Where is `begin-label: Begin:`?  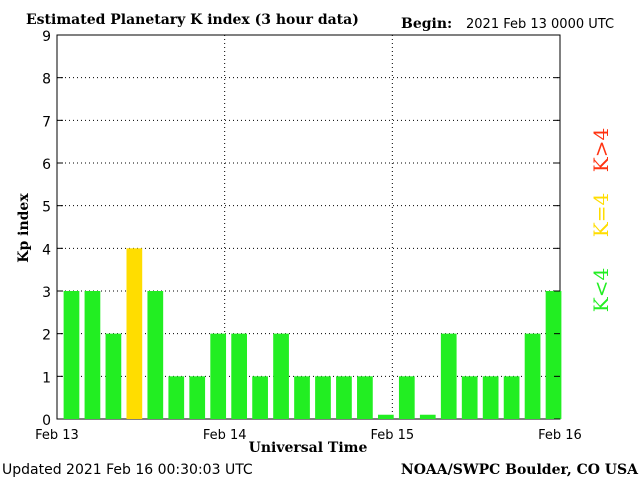 begin-label: Begin: is located at coordinates (426, 24).